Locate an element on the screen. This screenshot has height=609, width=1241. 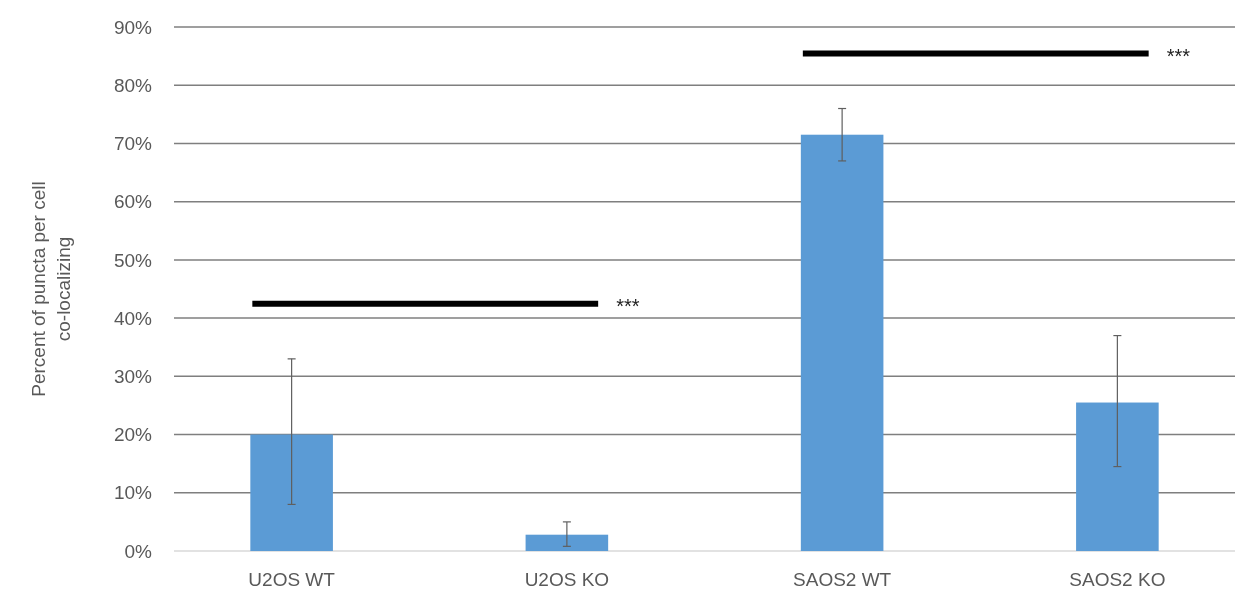
x-tick-label: U2OS KO is located at coordinates (567, 579).